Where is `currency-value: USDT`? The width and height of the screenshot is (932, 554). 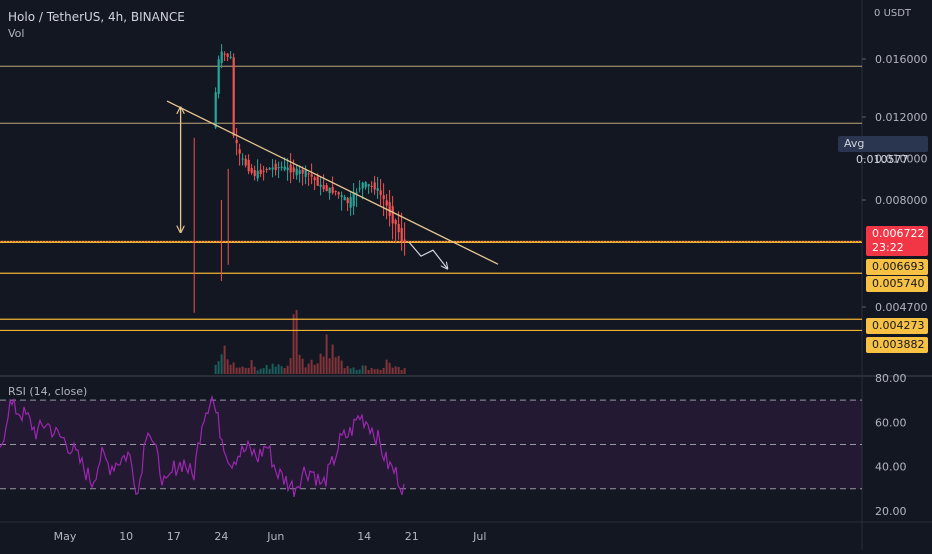
currency-value: USDT is located at coordinates (897, 13).